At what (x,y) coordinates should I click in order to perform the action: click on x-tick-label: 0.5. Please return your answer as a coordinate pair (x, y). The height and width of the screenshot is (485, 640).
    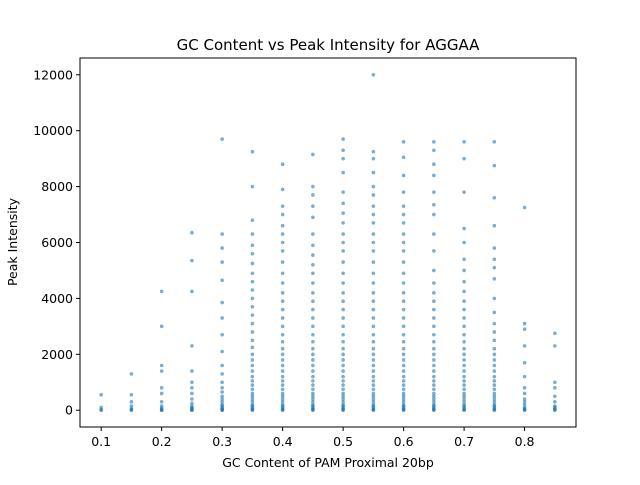
    Looking at the image, I should click on (343, 441).